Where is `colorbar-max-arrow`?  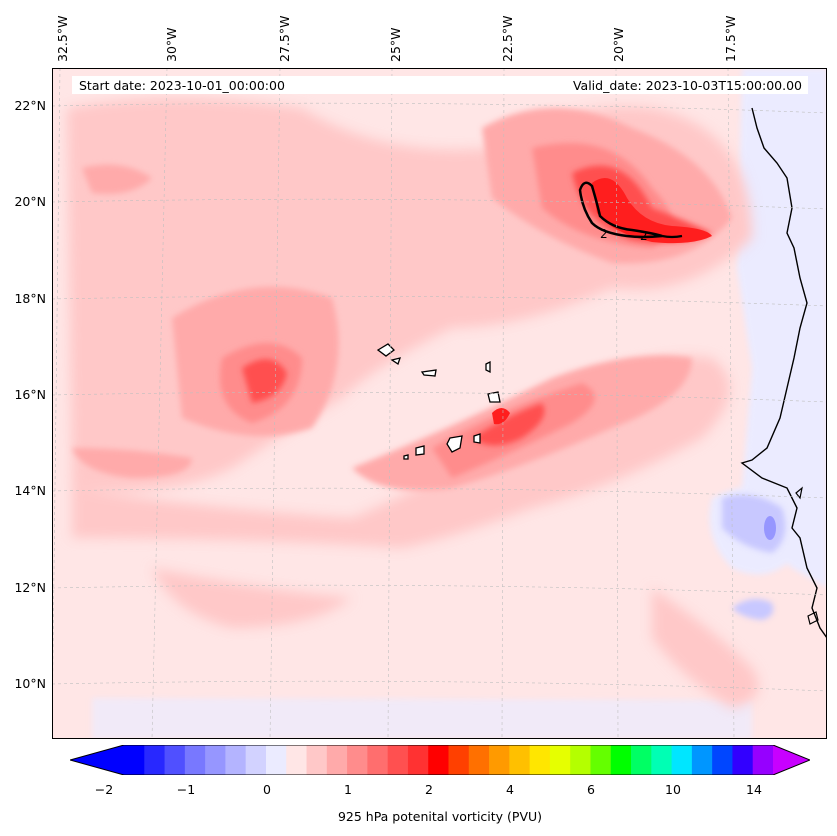 colorbar-max-arrow is located at coordinates (791, 760).